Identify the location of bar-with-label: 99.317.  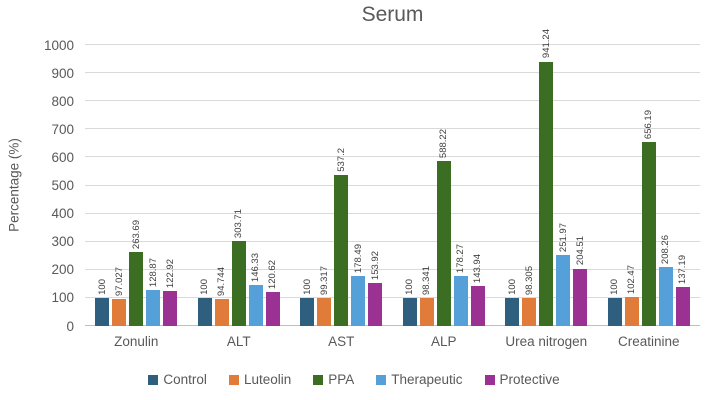
(324, 185).